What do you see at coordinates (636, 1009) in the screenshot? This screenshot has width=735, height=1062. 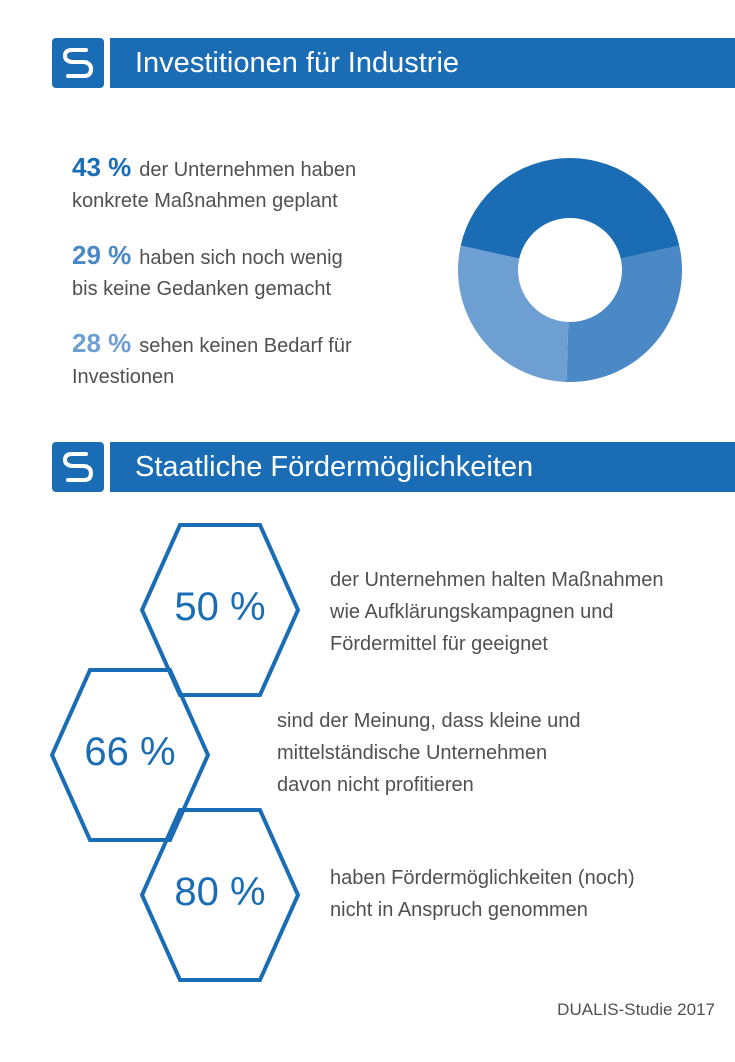 I see `footer-source: DUALIS-Studie 2017` at bounding box center [636, 1009].